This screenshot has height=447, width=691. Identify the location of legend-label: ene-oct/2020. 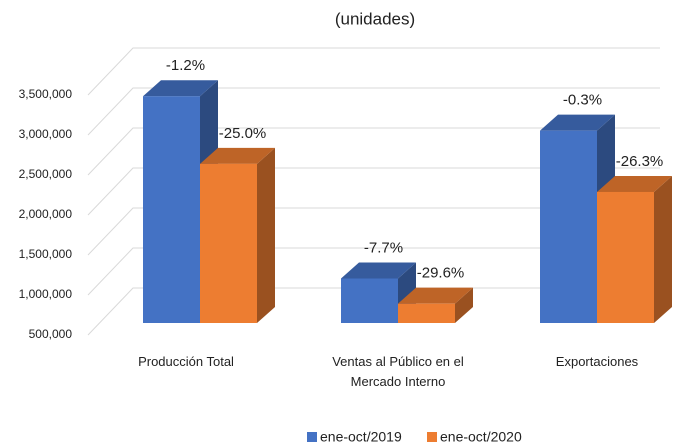
(481, 437).